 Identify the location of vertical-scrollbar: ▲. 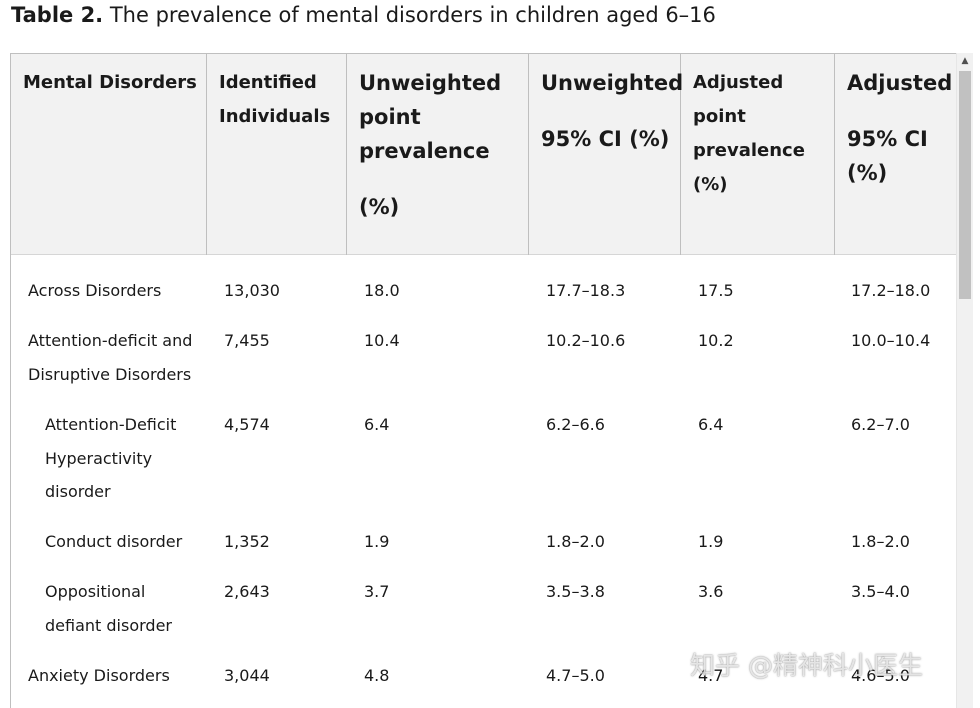
(964, 380).